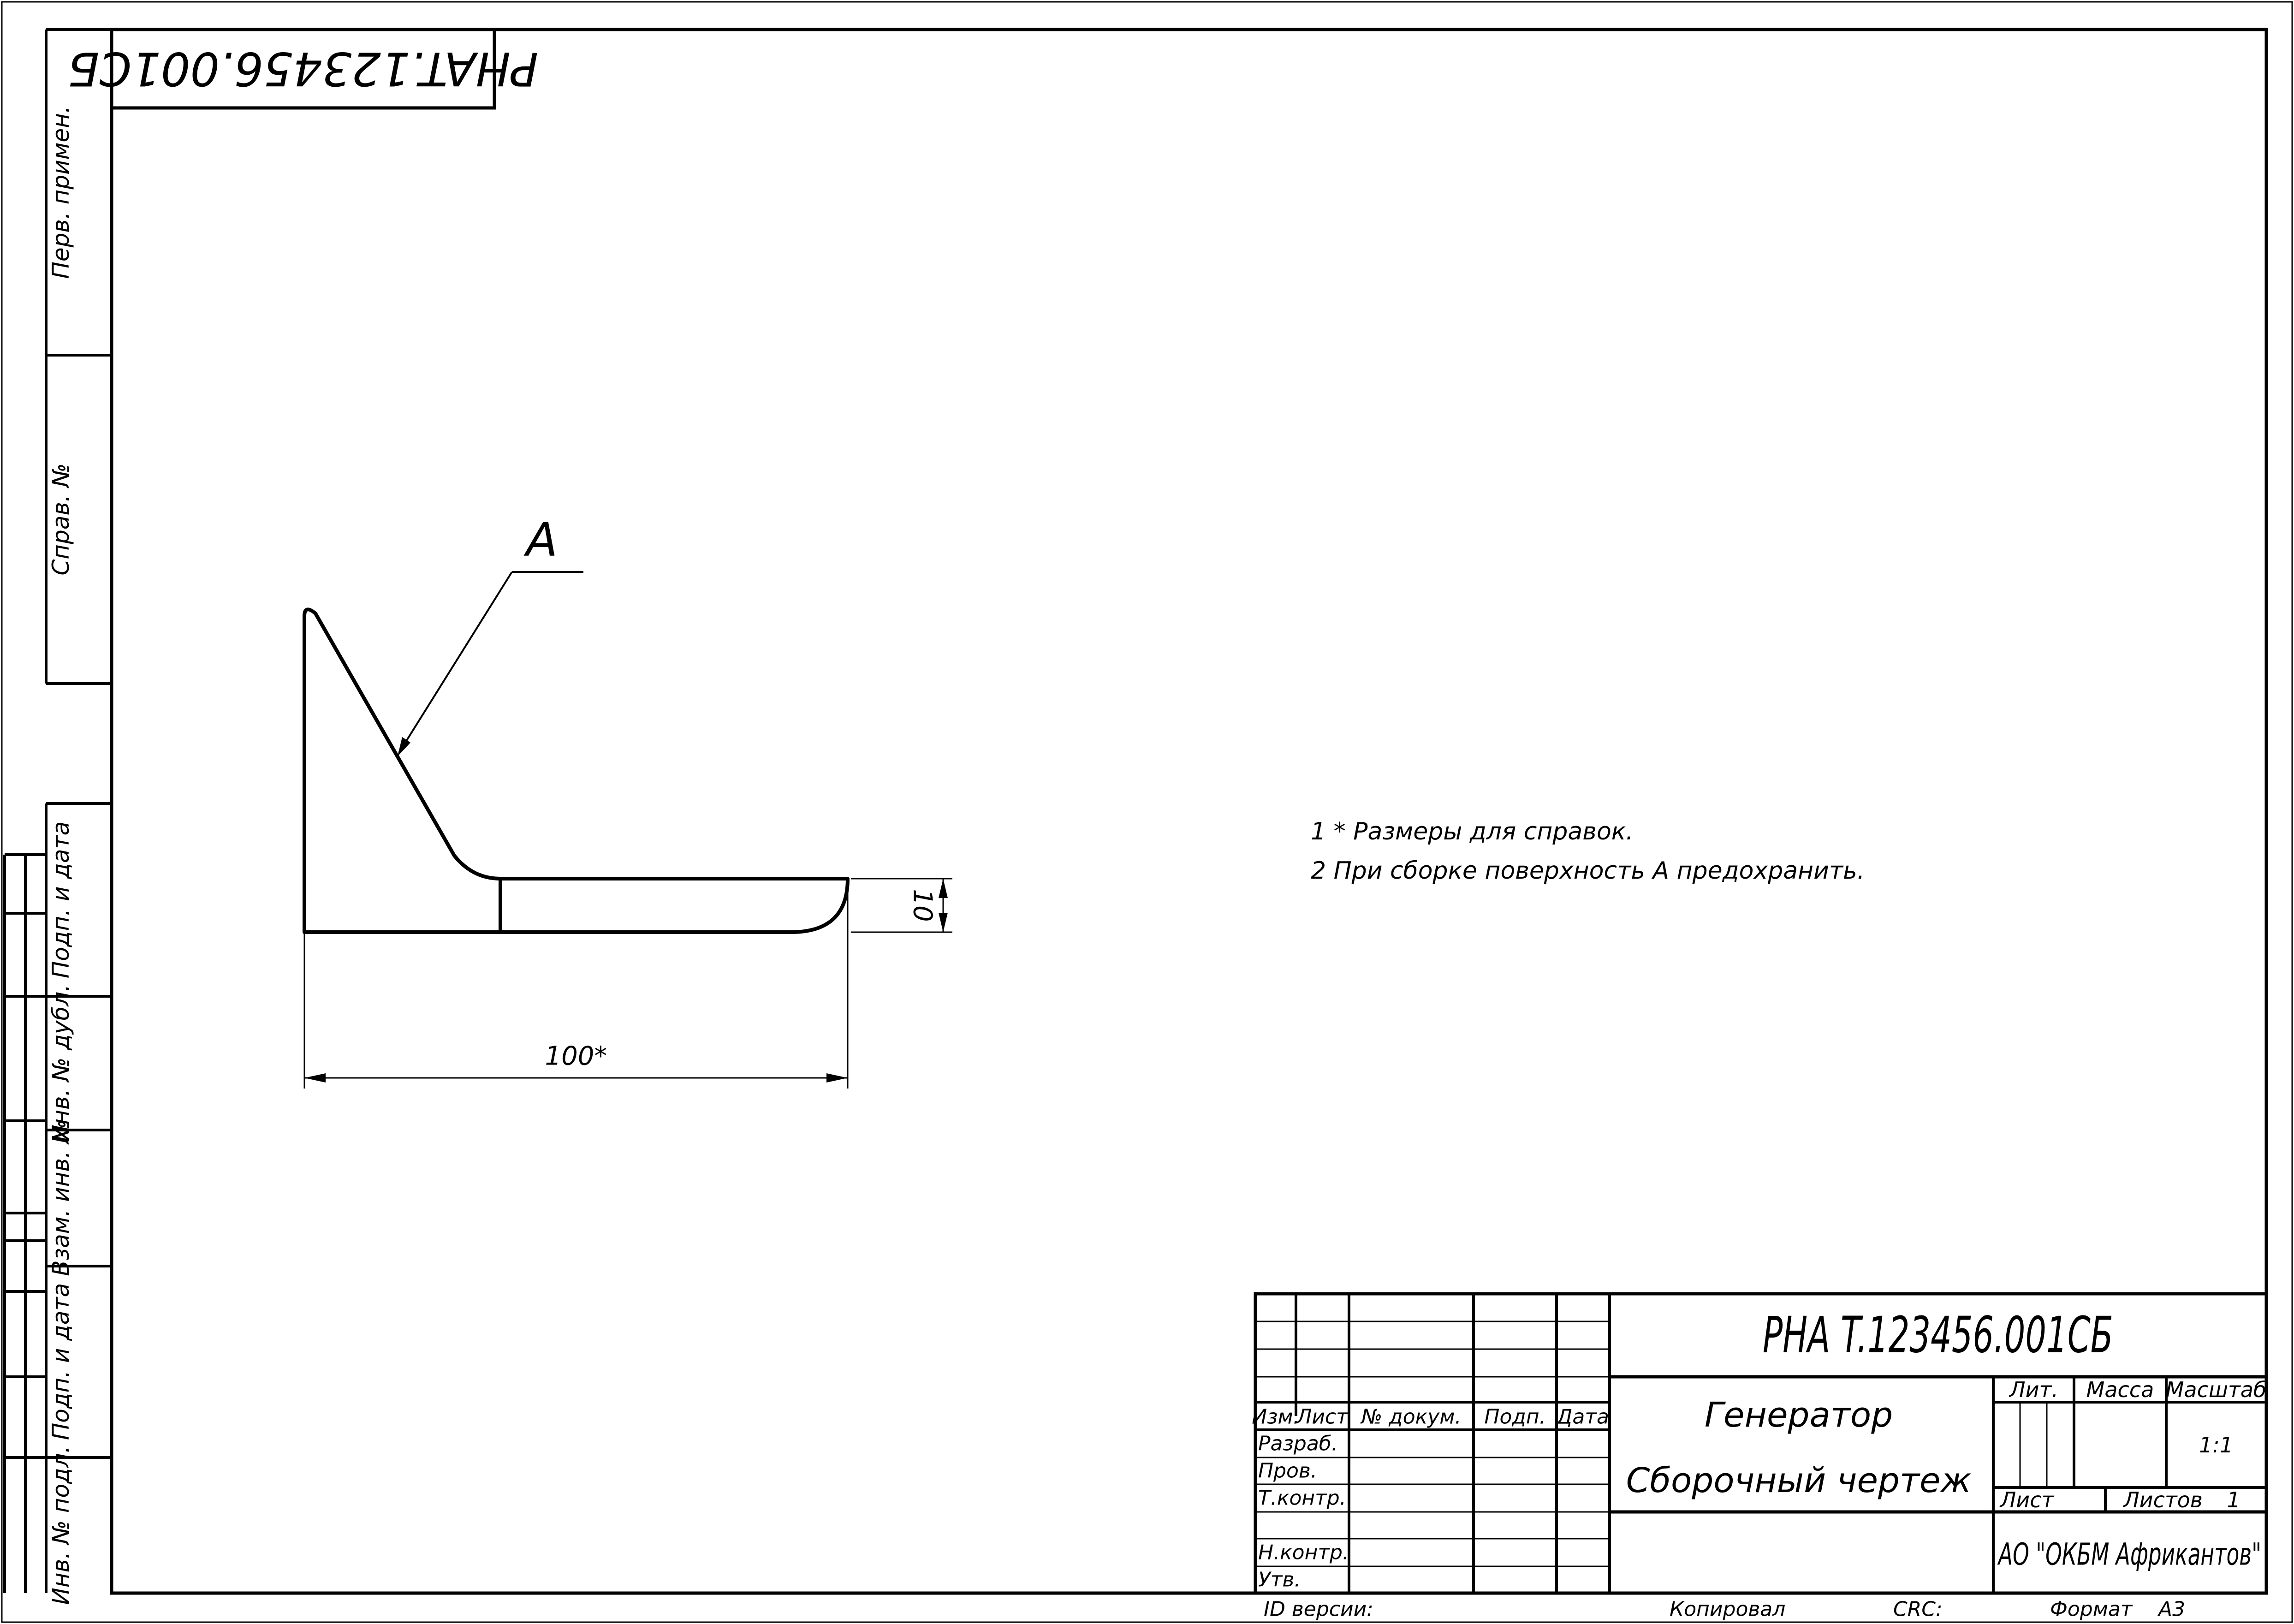  I want to click on role-checker: Пров., so click(1287, 1471).